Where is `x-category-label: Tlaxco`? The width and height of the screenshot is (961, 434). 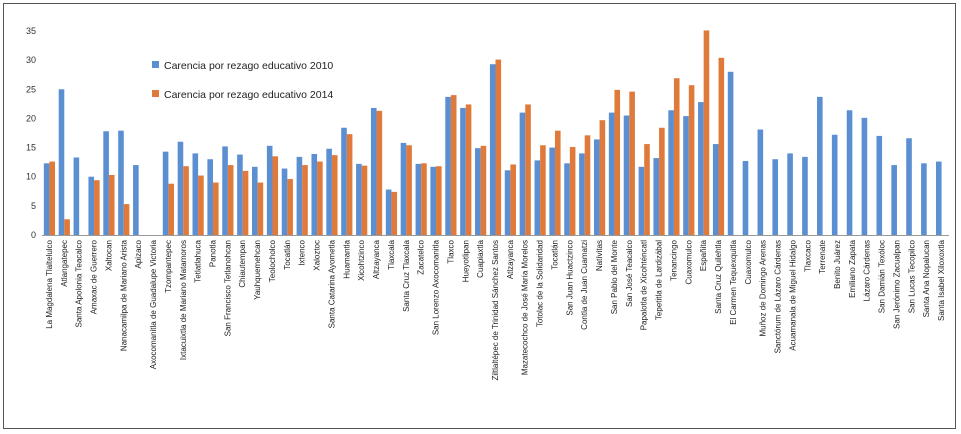
x-category-label: Tlaxco is located at coordinates (450, 251).